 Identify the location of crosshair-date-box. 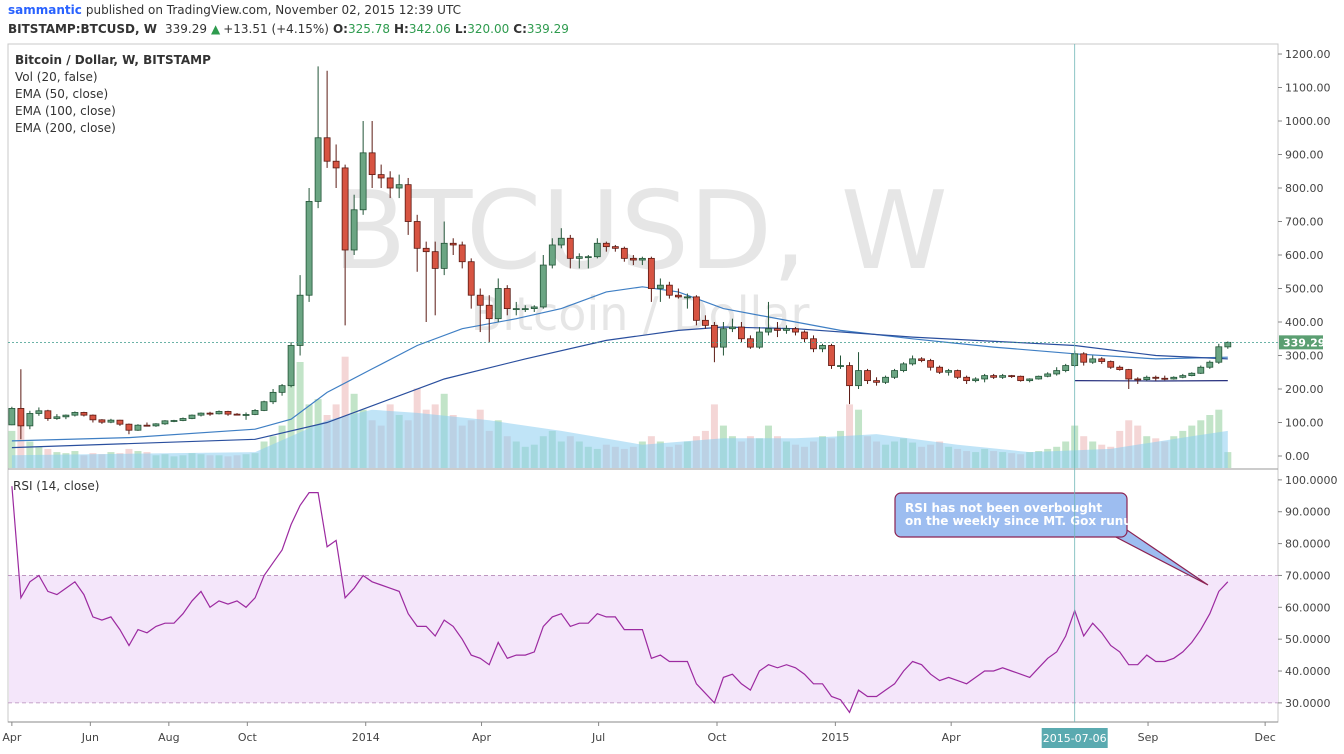
(1074, 738).